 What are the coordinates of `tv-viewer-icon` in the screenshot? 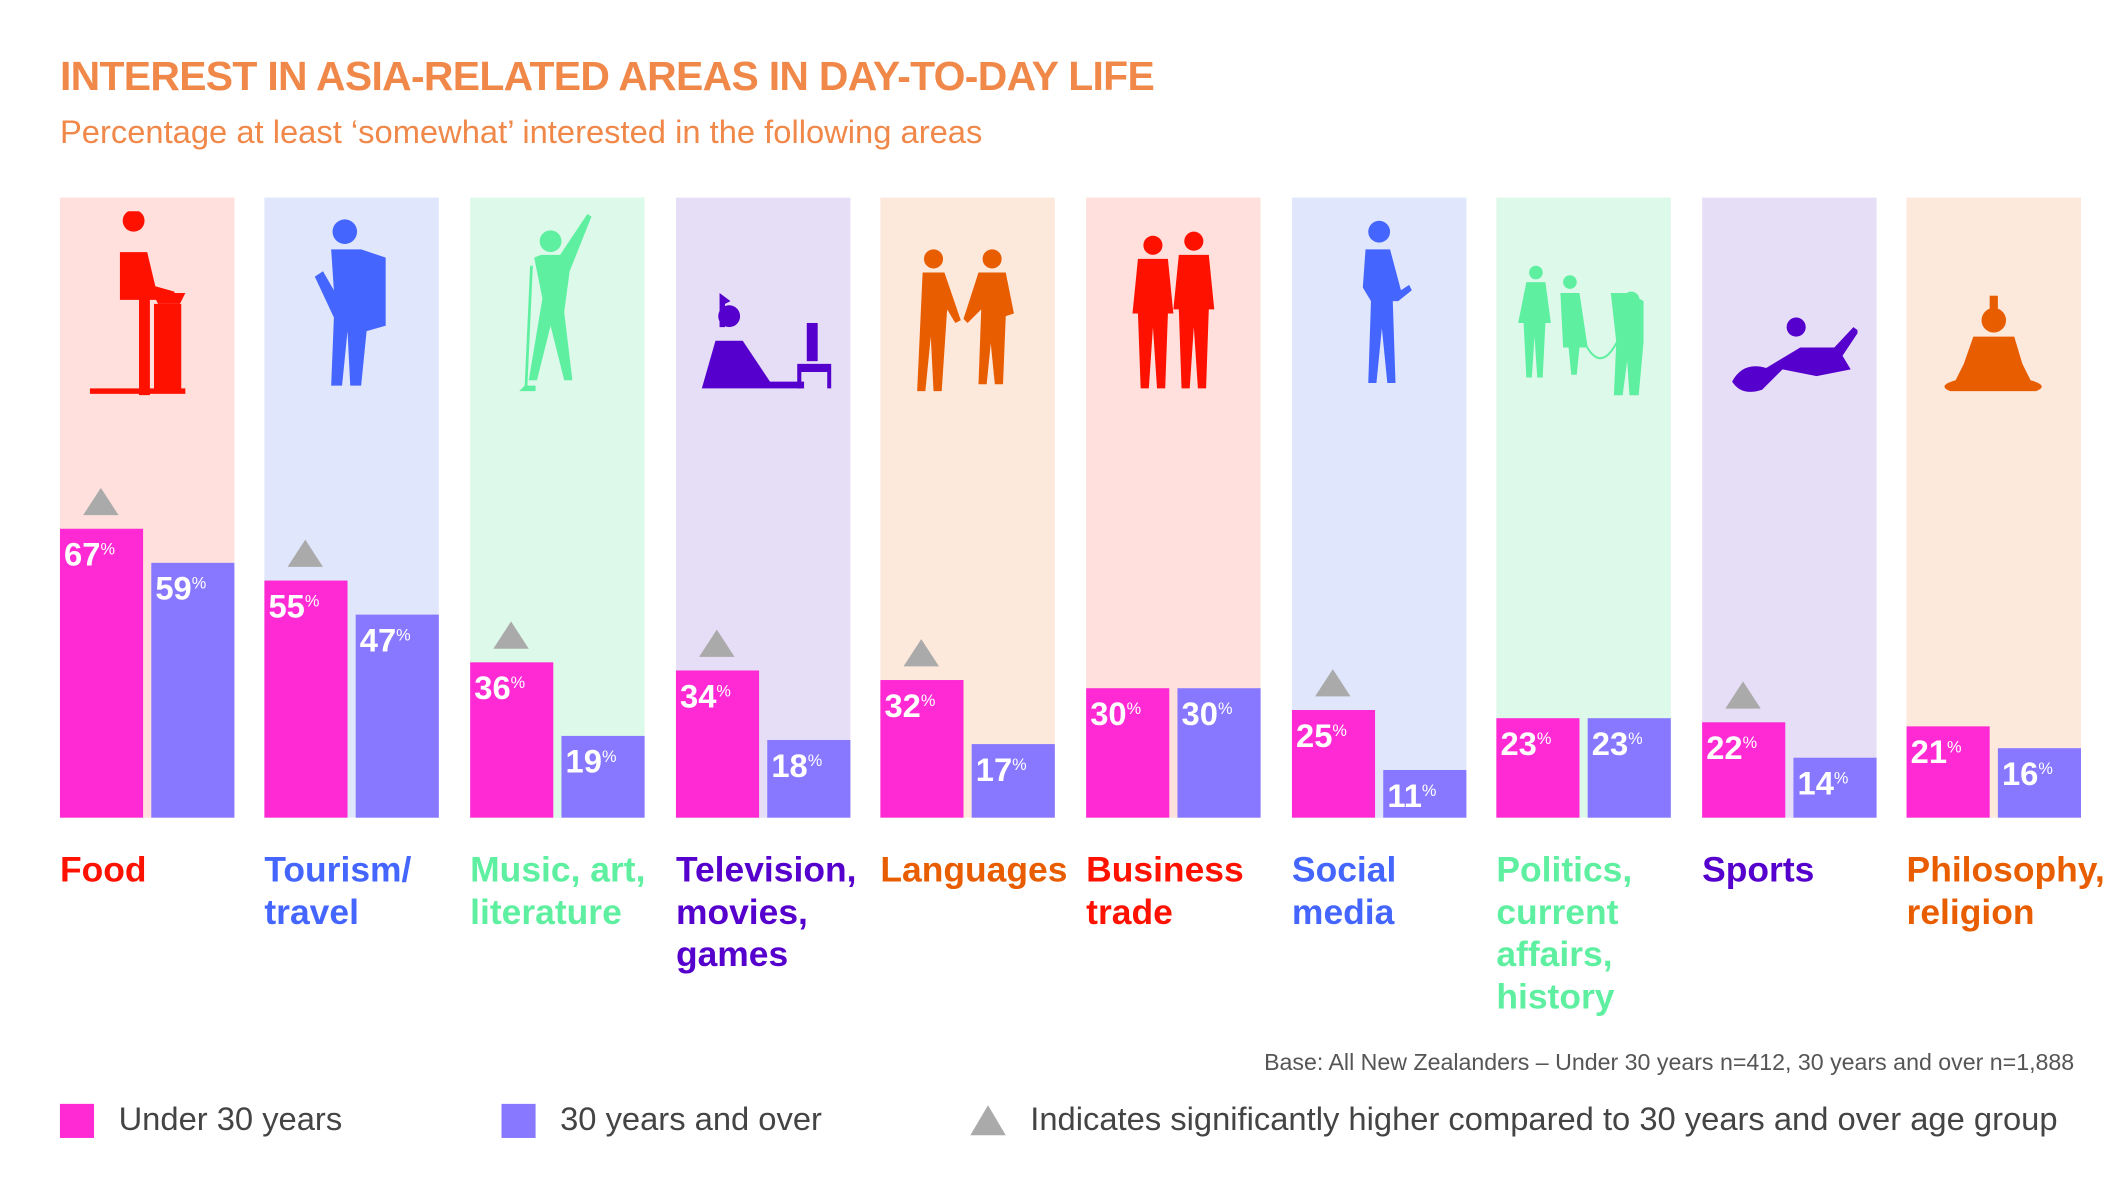 It's located at (766, 341).